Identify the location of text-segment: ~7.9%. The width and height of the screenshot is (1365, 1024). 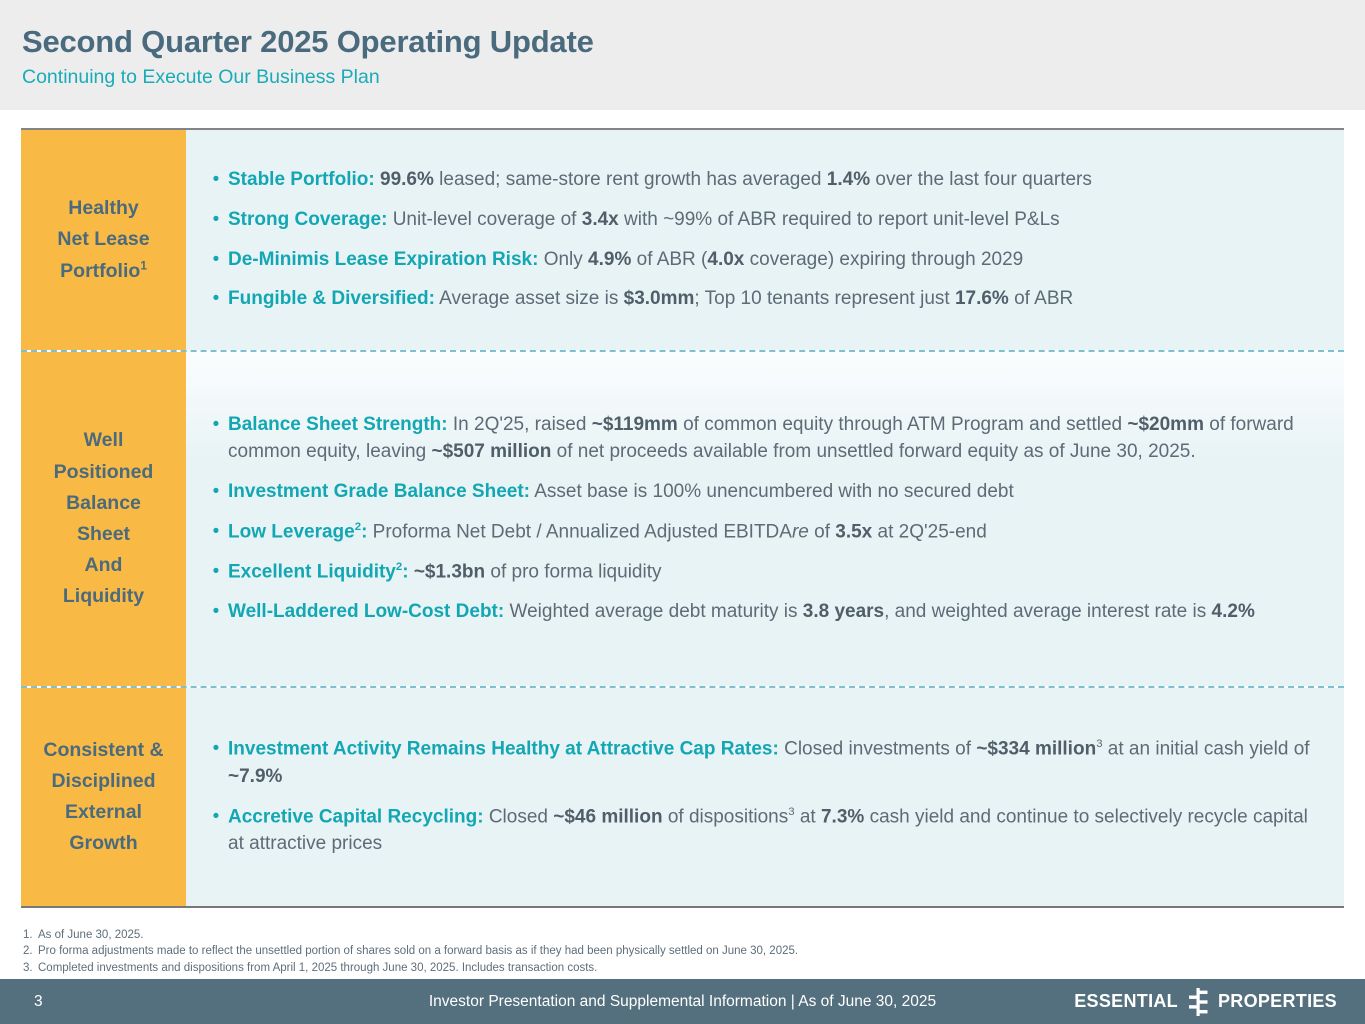
(255, 776).